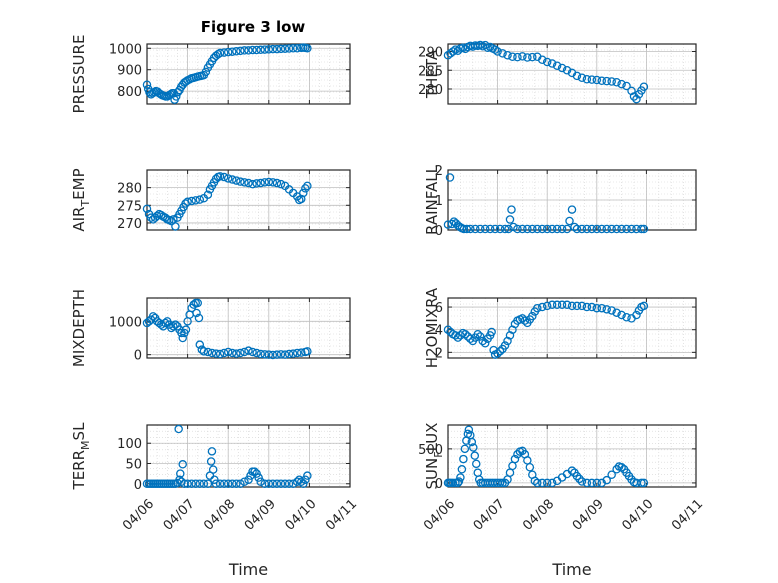 The width and height of the screenshot is (778, 583). What do you see at coordinates (129, 92) in the screenshot?
I see `y-tick-label: 800` at bounding box center [129, 92].